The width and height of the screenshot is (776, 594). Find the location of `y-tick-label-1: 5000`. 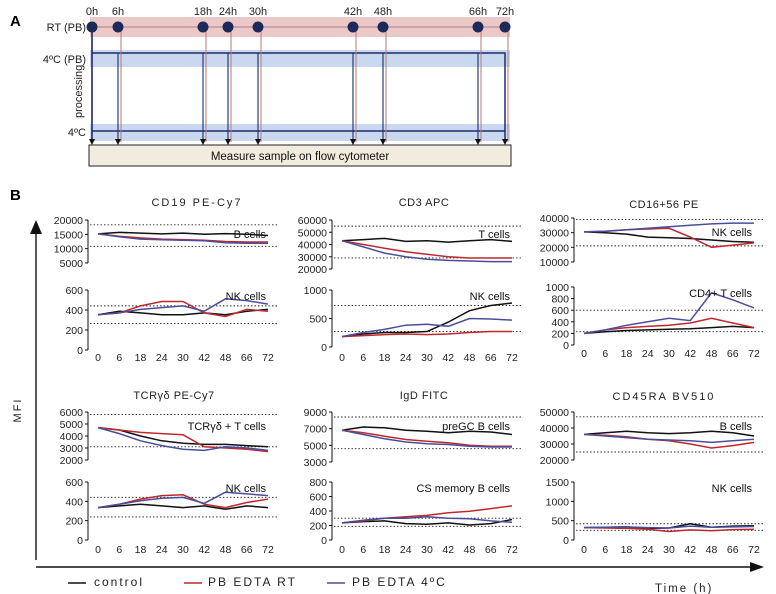

y-tick-label-1: 5000 is located at coordinates (72, 425).